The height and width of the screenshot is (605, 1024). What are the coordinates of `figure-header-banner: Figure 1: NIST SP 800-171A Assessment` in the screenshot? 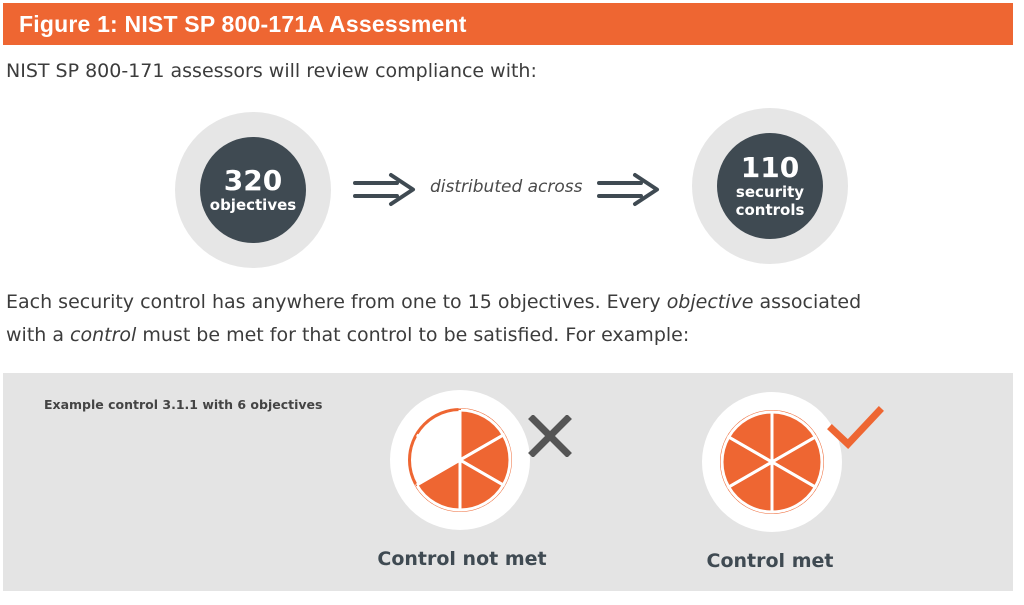 It's located at (508, 24).